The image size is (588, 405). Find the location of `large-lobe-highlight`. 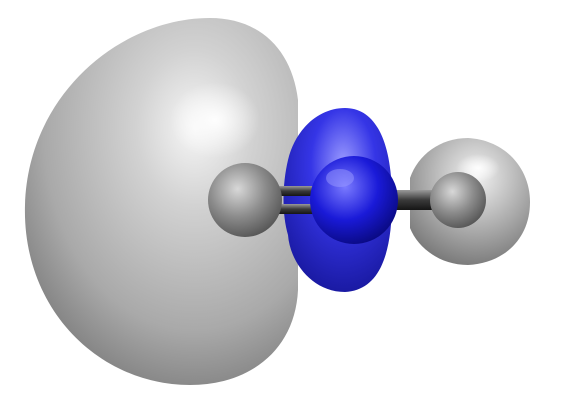

large-lobe-highlight is located at coordinates (215, 120).